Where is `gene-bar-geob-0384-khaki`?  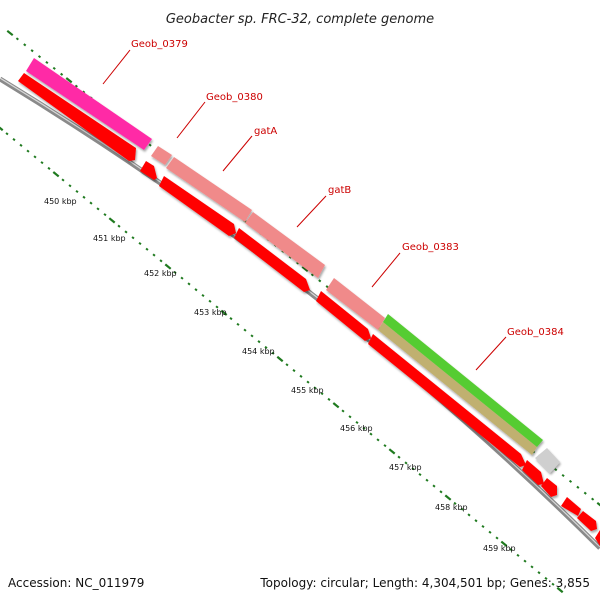 gene-bar-geob-0384-khaki is located at coordinates (457, 388).